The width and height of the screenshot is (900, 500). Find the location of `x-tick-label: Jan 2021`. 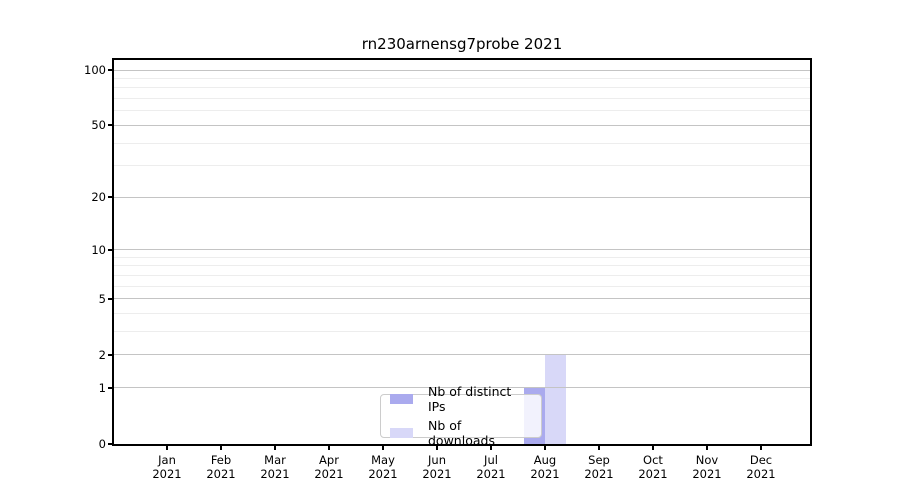

x-tick-label: Jan 2021 is located at coordinates (167, 467).